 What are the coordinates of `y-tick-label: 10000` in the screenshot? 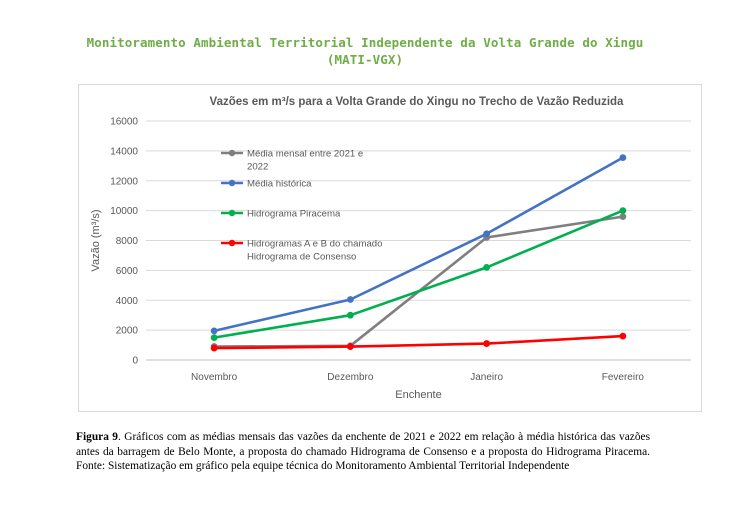 It's located at (124, 211).